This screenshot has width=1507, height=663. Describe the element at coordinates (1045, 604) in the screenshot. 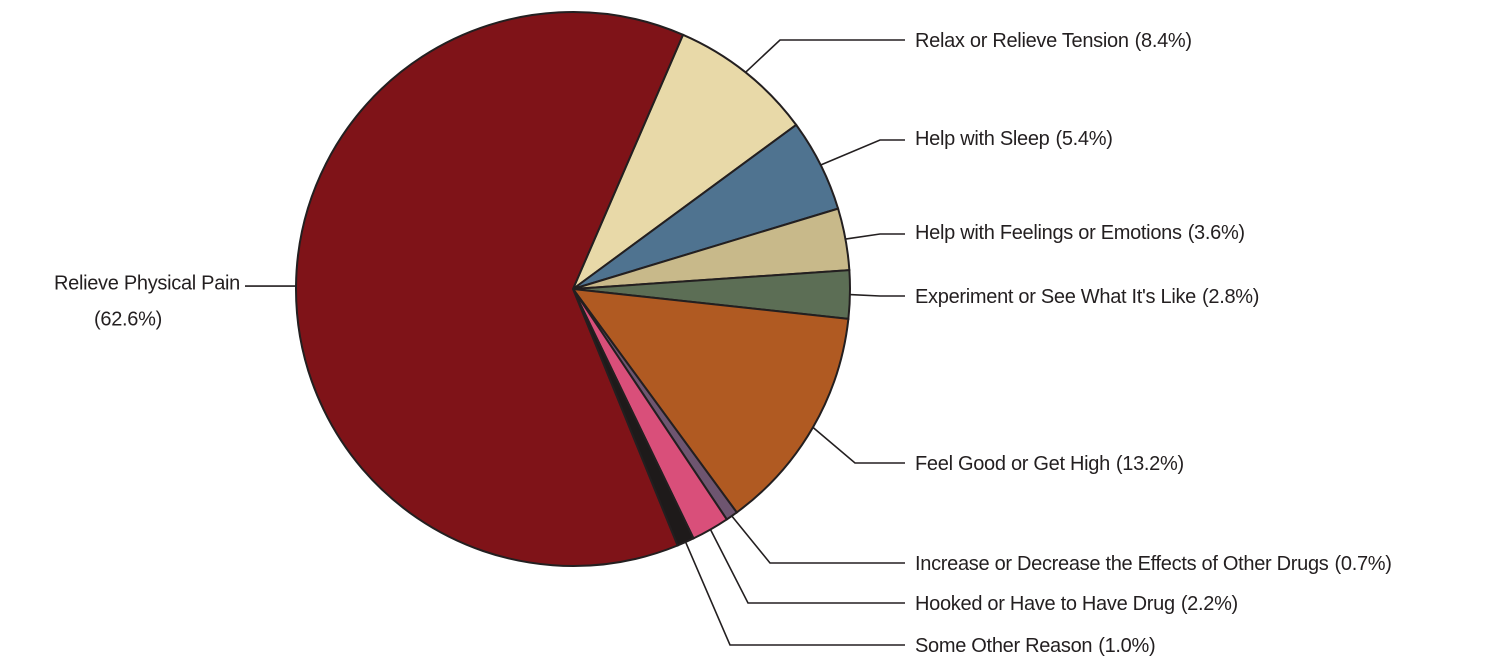

I see `label-name: Hooked or Have to Have Drug` at that location.